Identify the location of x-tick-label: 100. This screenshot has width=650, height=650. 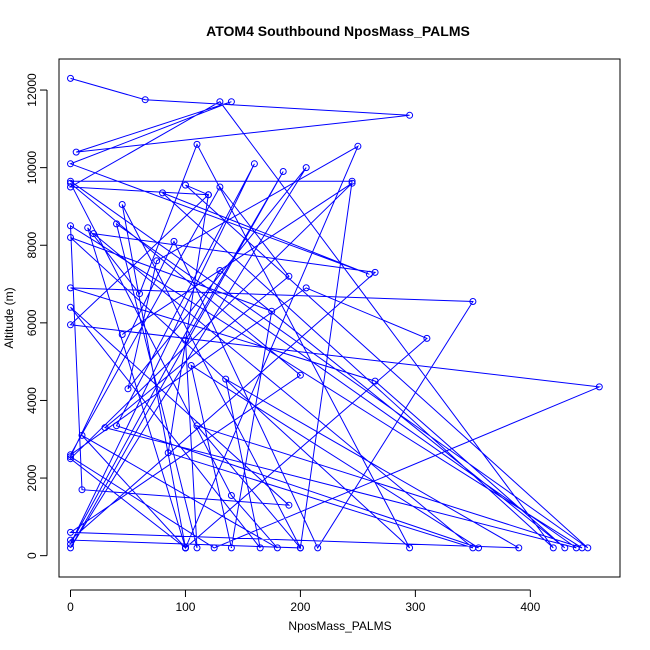
(185, 607).